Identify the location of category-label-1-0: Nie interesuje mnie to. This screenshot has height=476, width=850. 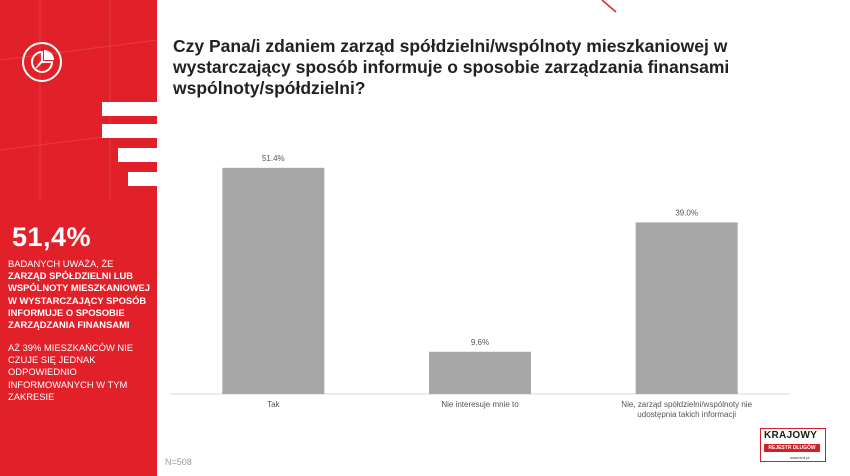
(480, 404).